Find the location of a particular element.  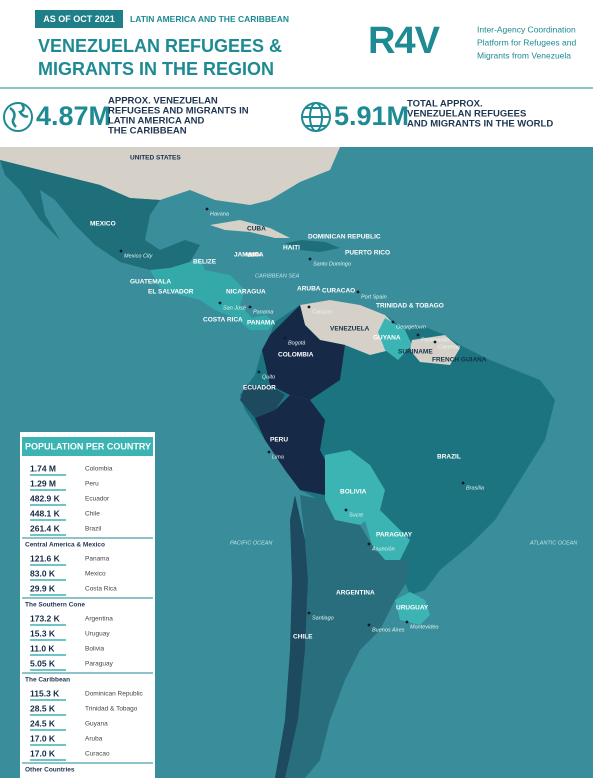

city-label: Paramaribo is located at coordinates (435, 340).